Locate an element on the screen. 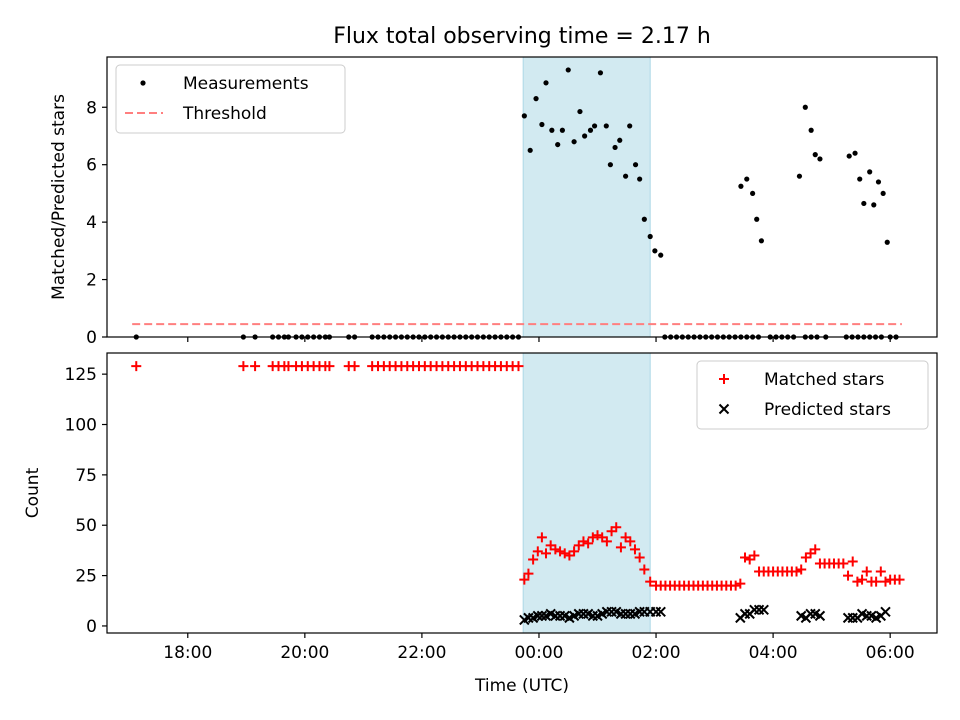 The image size is (960, 720). counts-y-tick-label: 125 is located at coordinates (81, 375).